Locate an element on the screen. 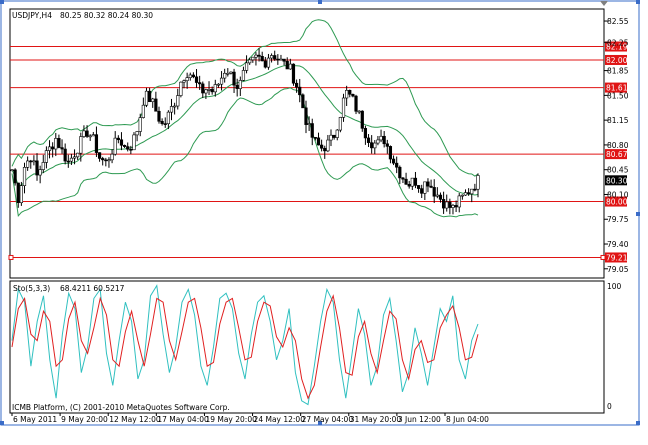 This screenshot has height=445, width=648. price-tick-label: 79.05 is located at coordinates (618, 269).